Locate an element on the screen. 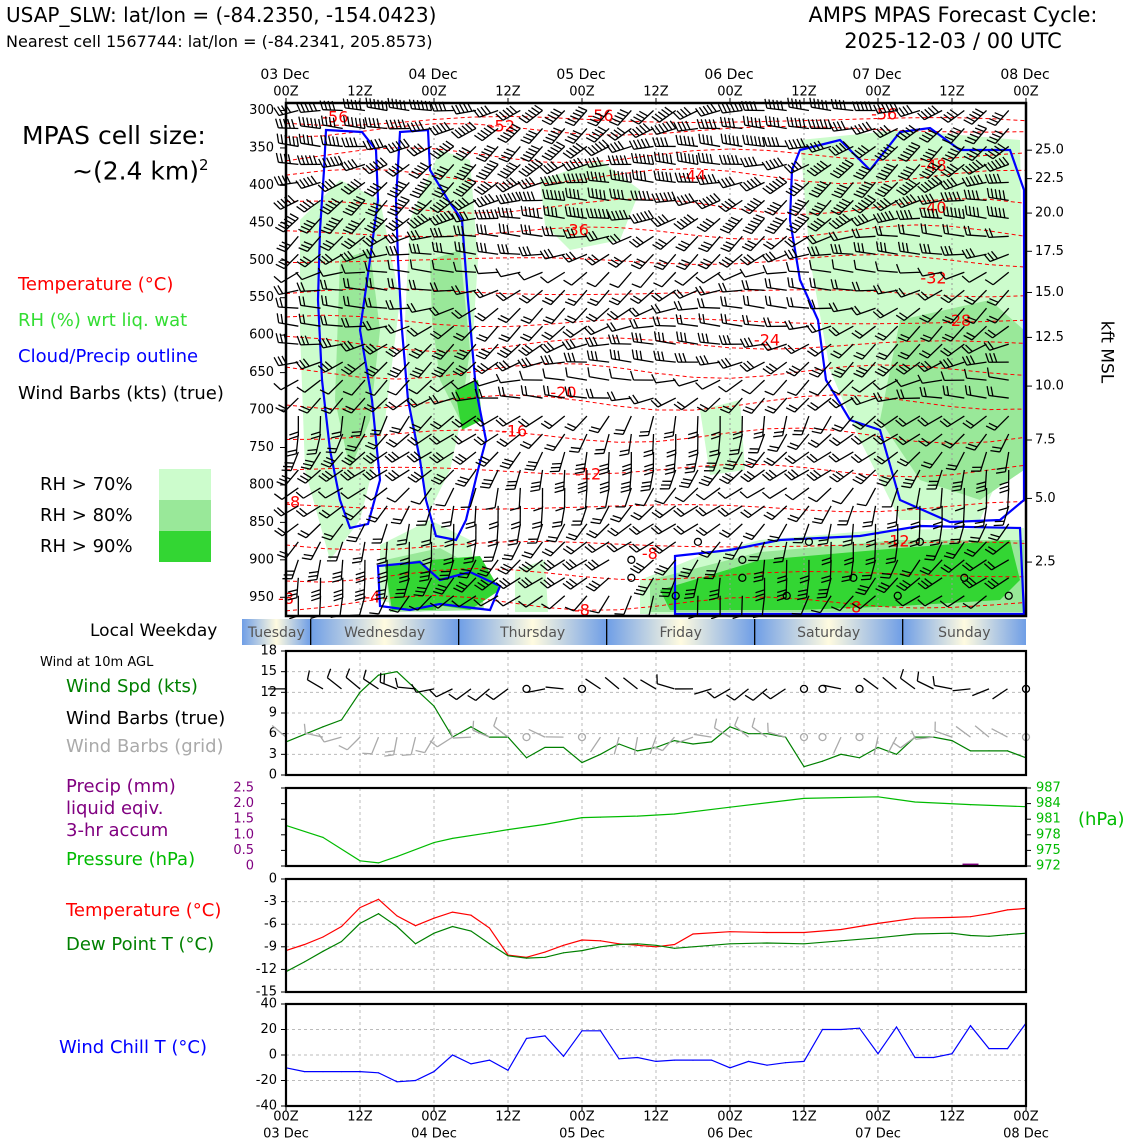 This screenshot has height=1140, width=1140. precip-panel-frame is located at coordinates (656, 827).